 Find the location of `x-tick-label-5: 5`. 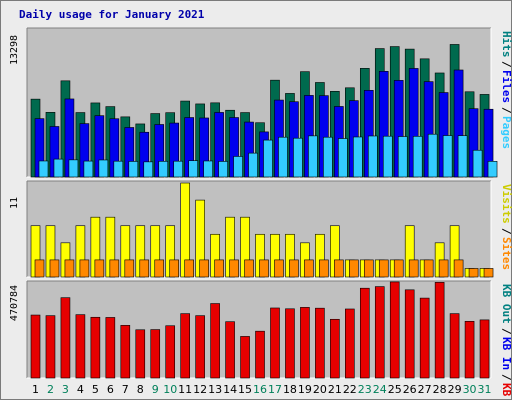

x-tick-label-5: 5 is located at coordinates (95, 389).